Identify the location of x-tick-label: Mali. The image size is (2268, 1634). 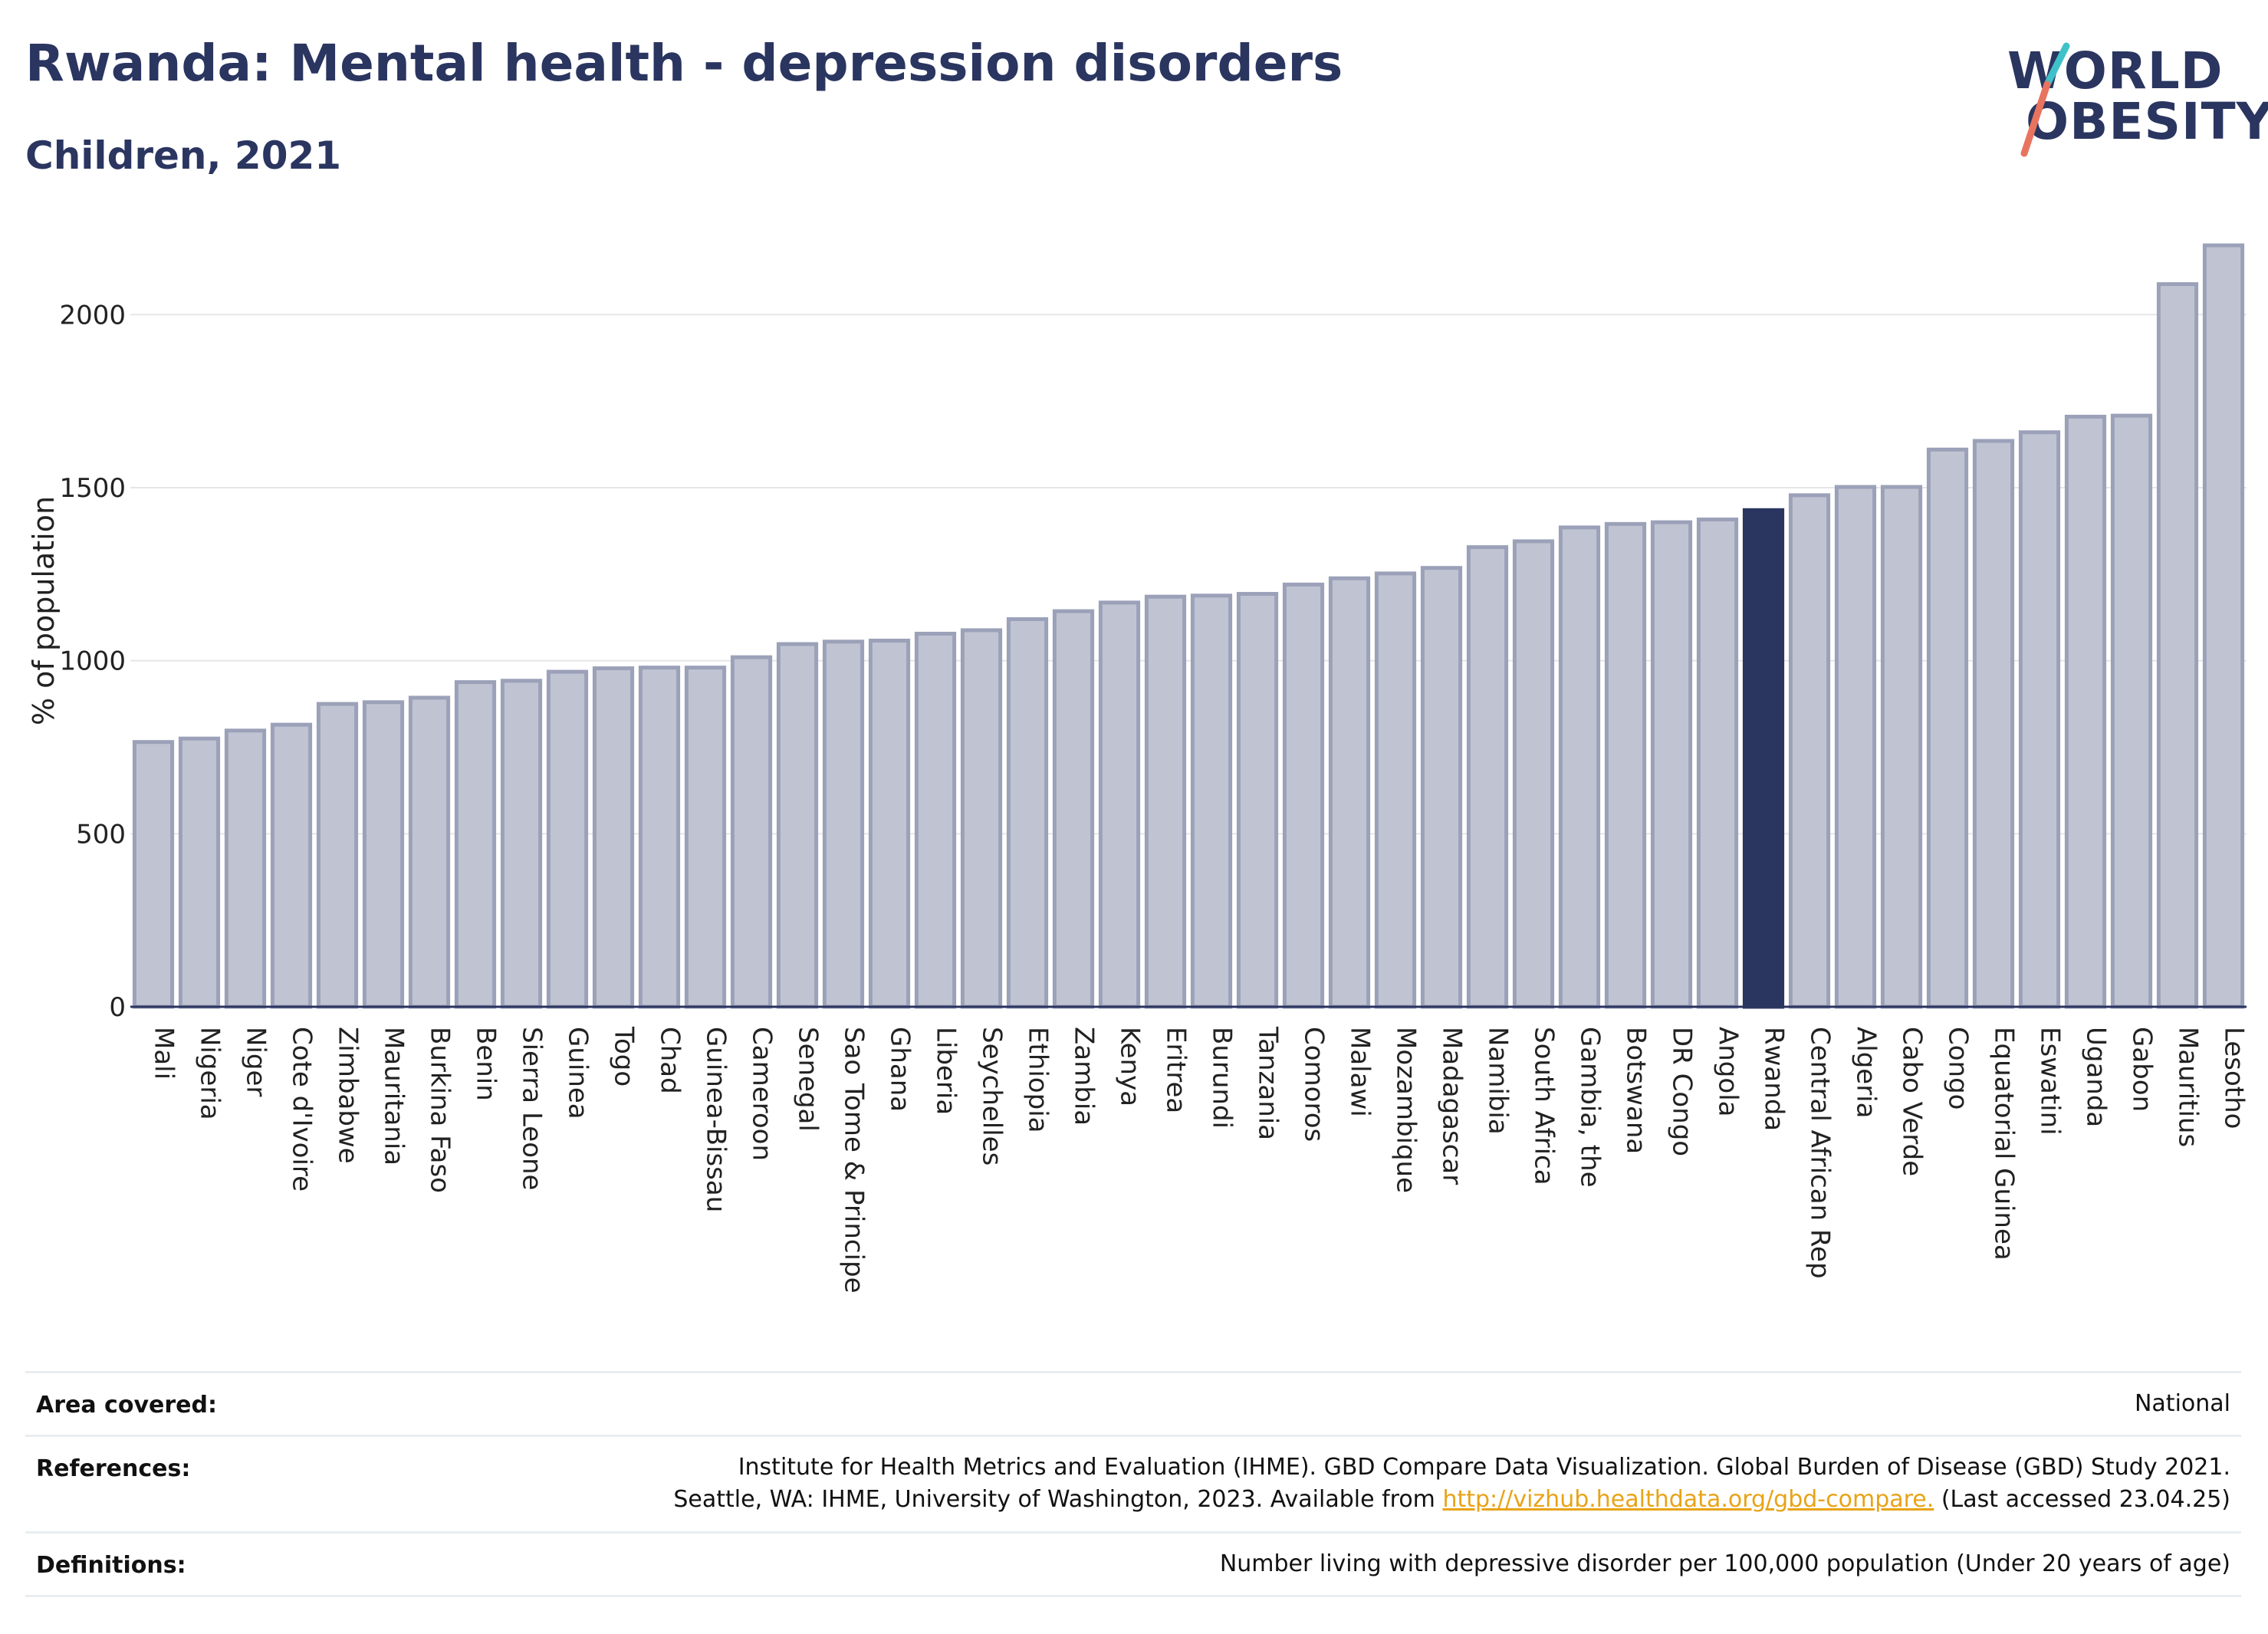
(164, 1053).